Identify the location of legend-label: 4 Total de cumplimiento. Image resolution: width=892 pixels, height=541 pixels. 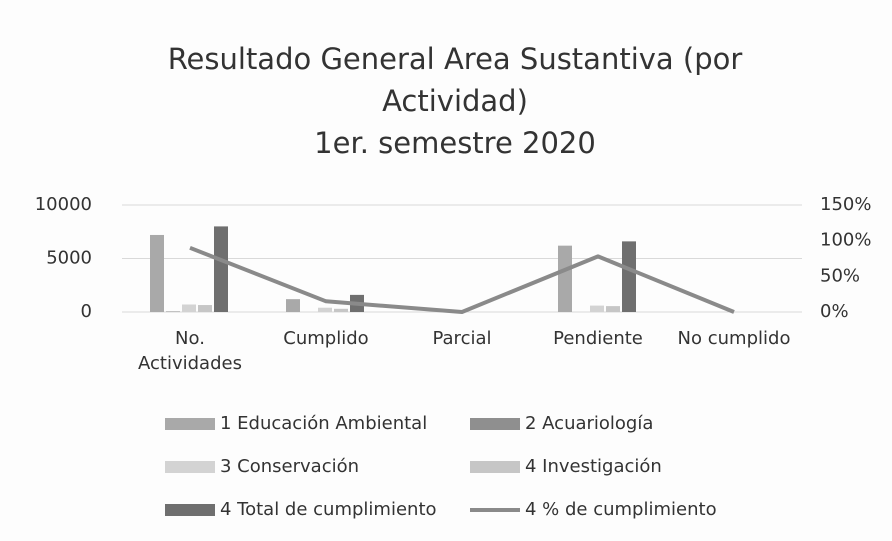
(328, 509).